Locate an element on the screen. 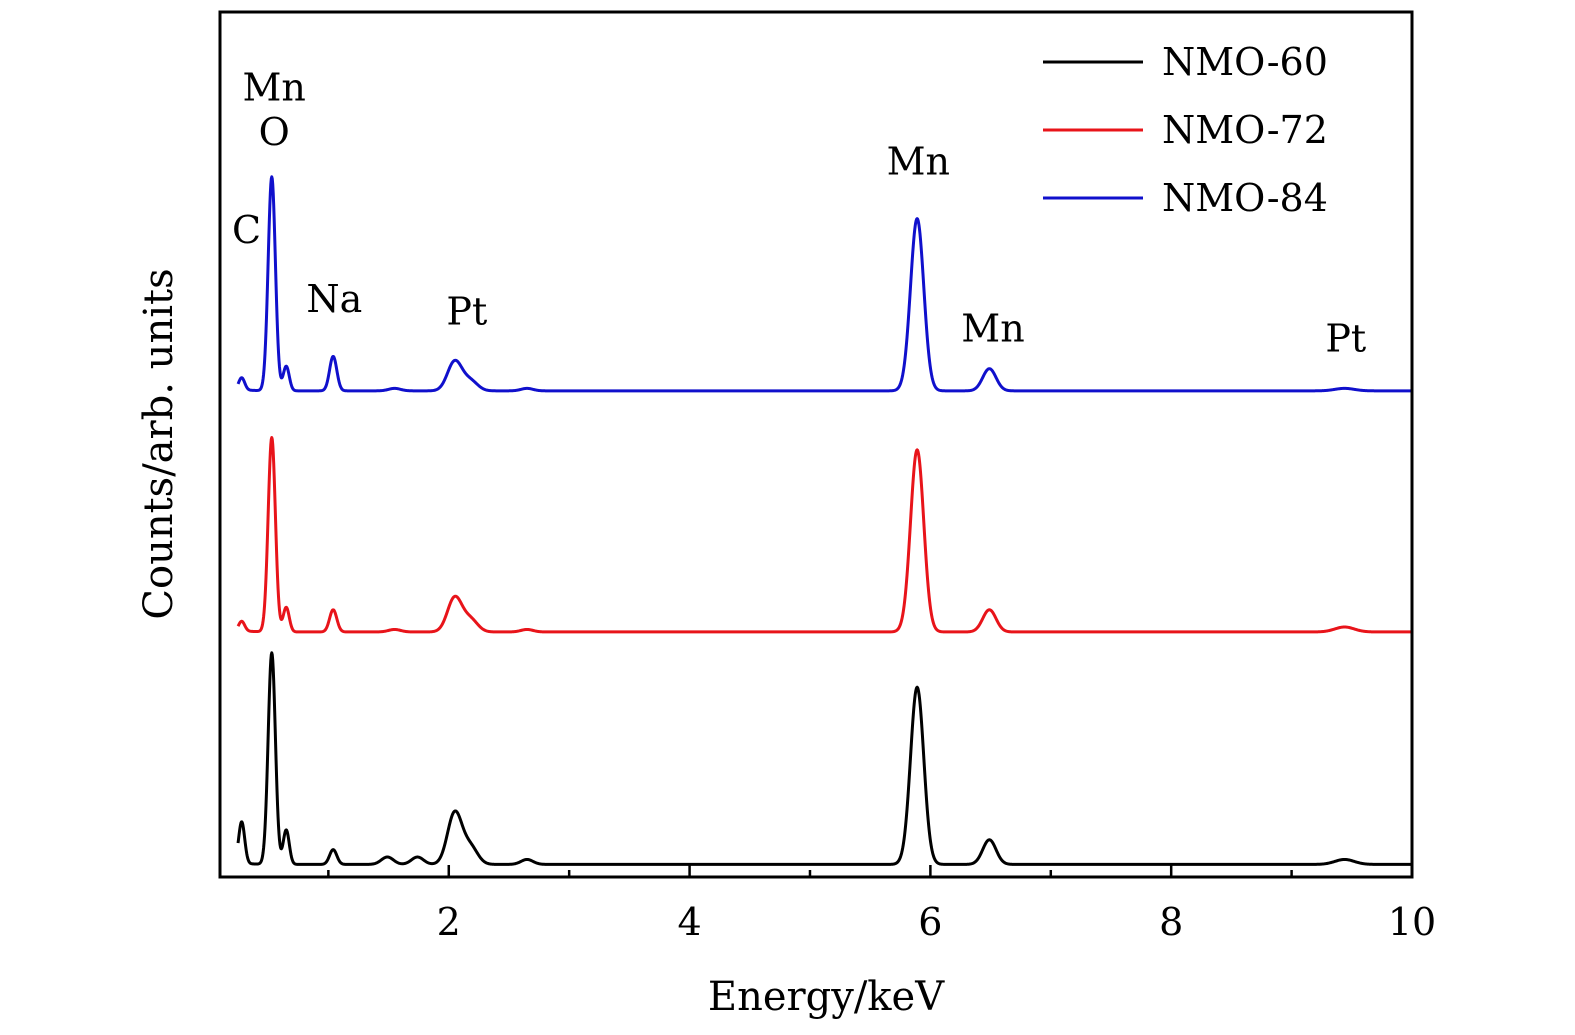 The image size is (1575, 1035). legend: NMO-60 NMO-72 NMO-84 is located at coordinates (1185, 130).